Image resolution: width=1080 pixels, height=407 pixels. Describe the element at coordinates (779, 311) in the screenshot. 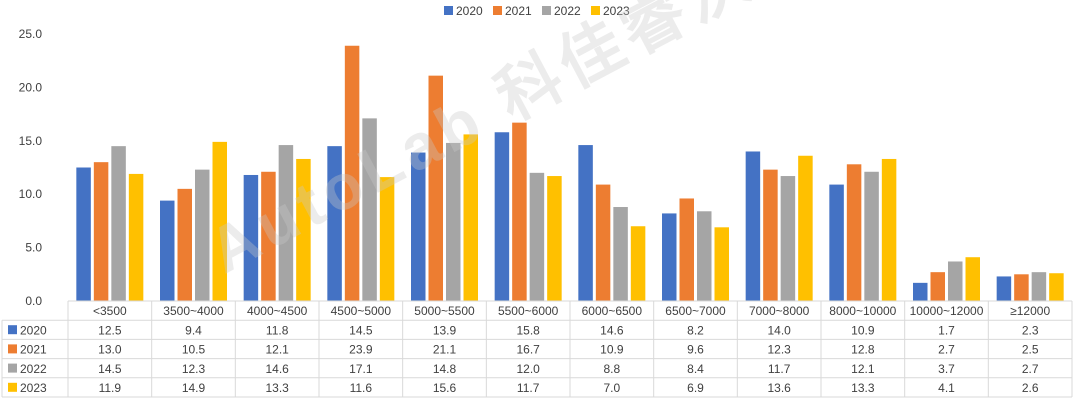

I see `x-tick-label: 7000~8000` at that location.